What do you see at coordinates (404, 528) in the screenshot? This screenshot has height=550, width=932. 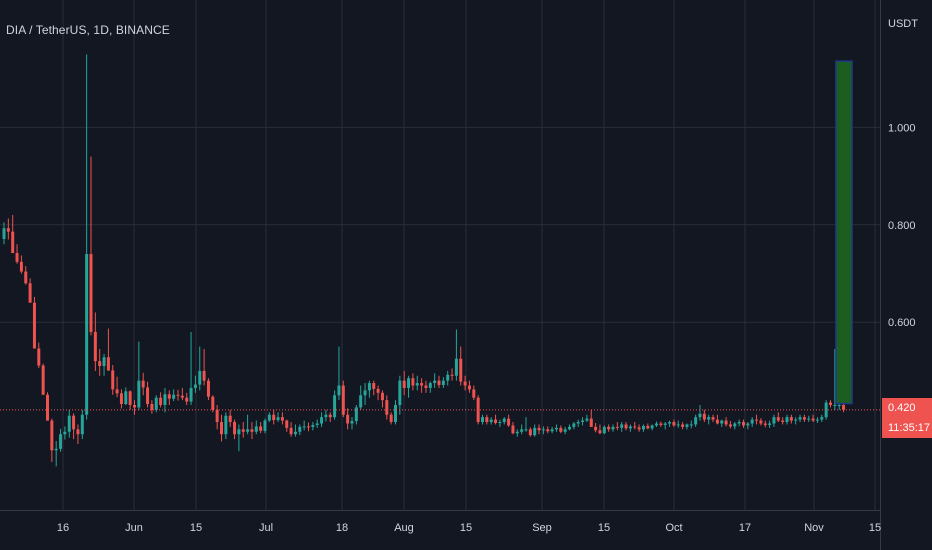 I see `x-tick-label: Aug` at bounding box center [404, 528].